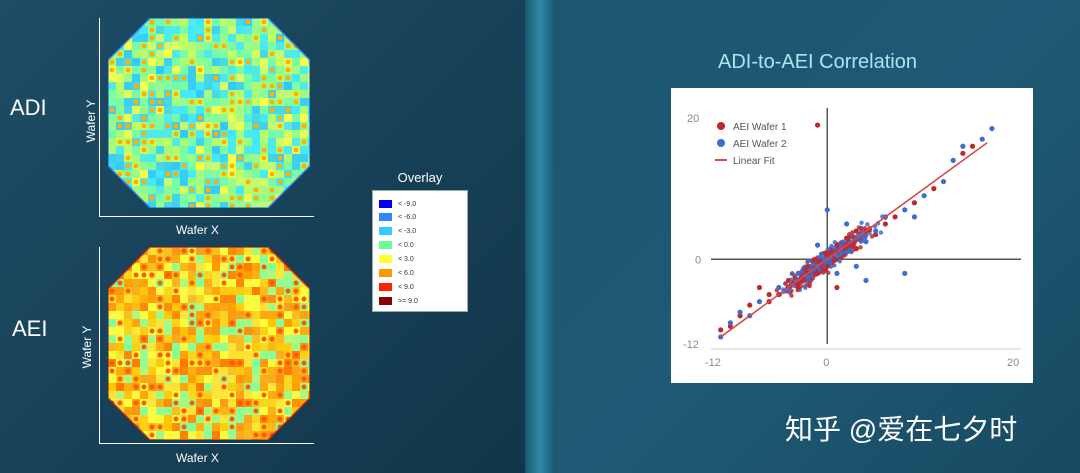 Image resolution: width=1080 pixels, height=473 pixels. I want to click on aei-x-axis-line, so click(206, 443).